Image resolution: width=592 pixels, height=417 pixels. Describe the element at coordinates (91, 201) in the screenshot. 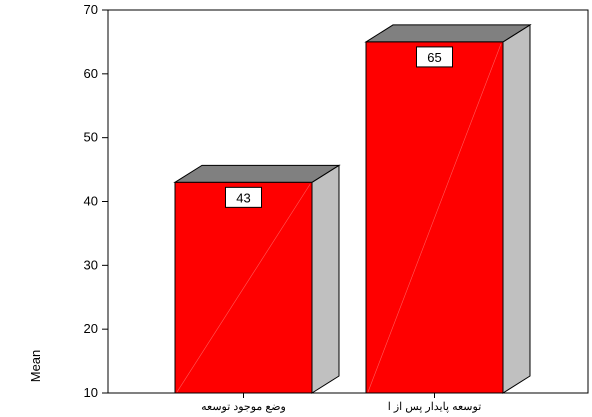

I see `y-tick-label: 40` at that location.